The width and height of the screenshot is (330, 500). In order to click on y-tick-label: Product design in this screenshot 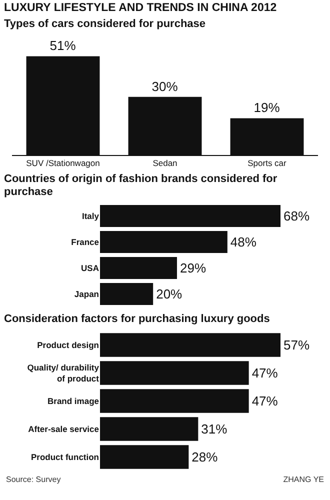, I will do `click(68, 345)`.